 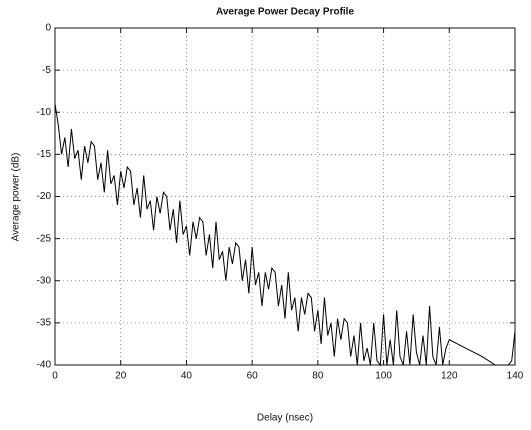 I want to click on x-tick-label: 40, so click(x=187, y=376).